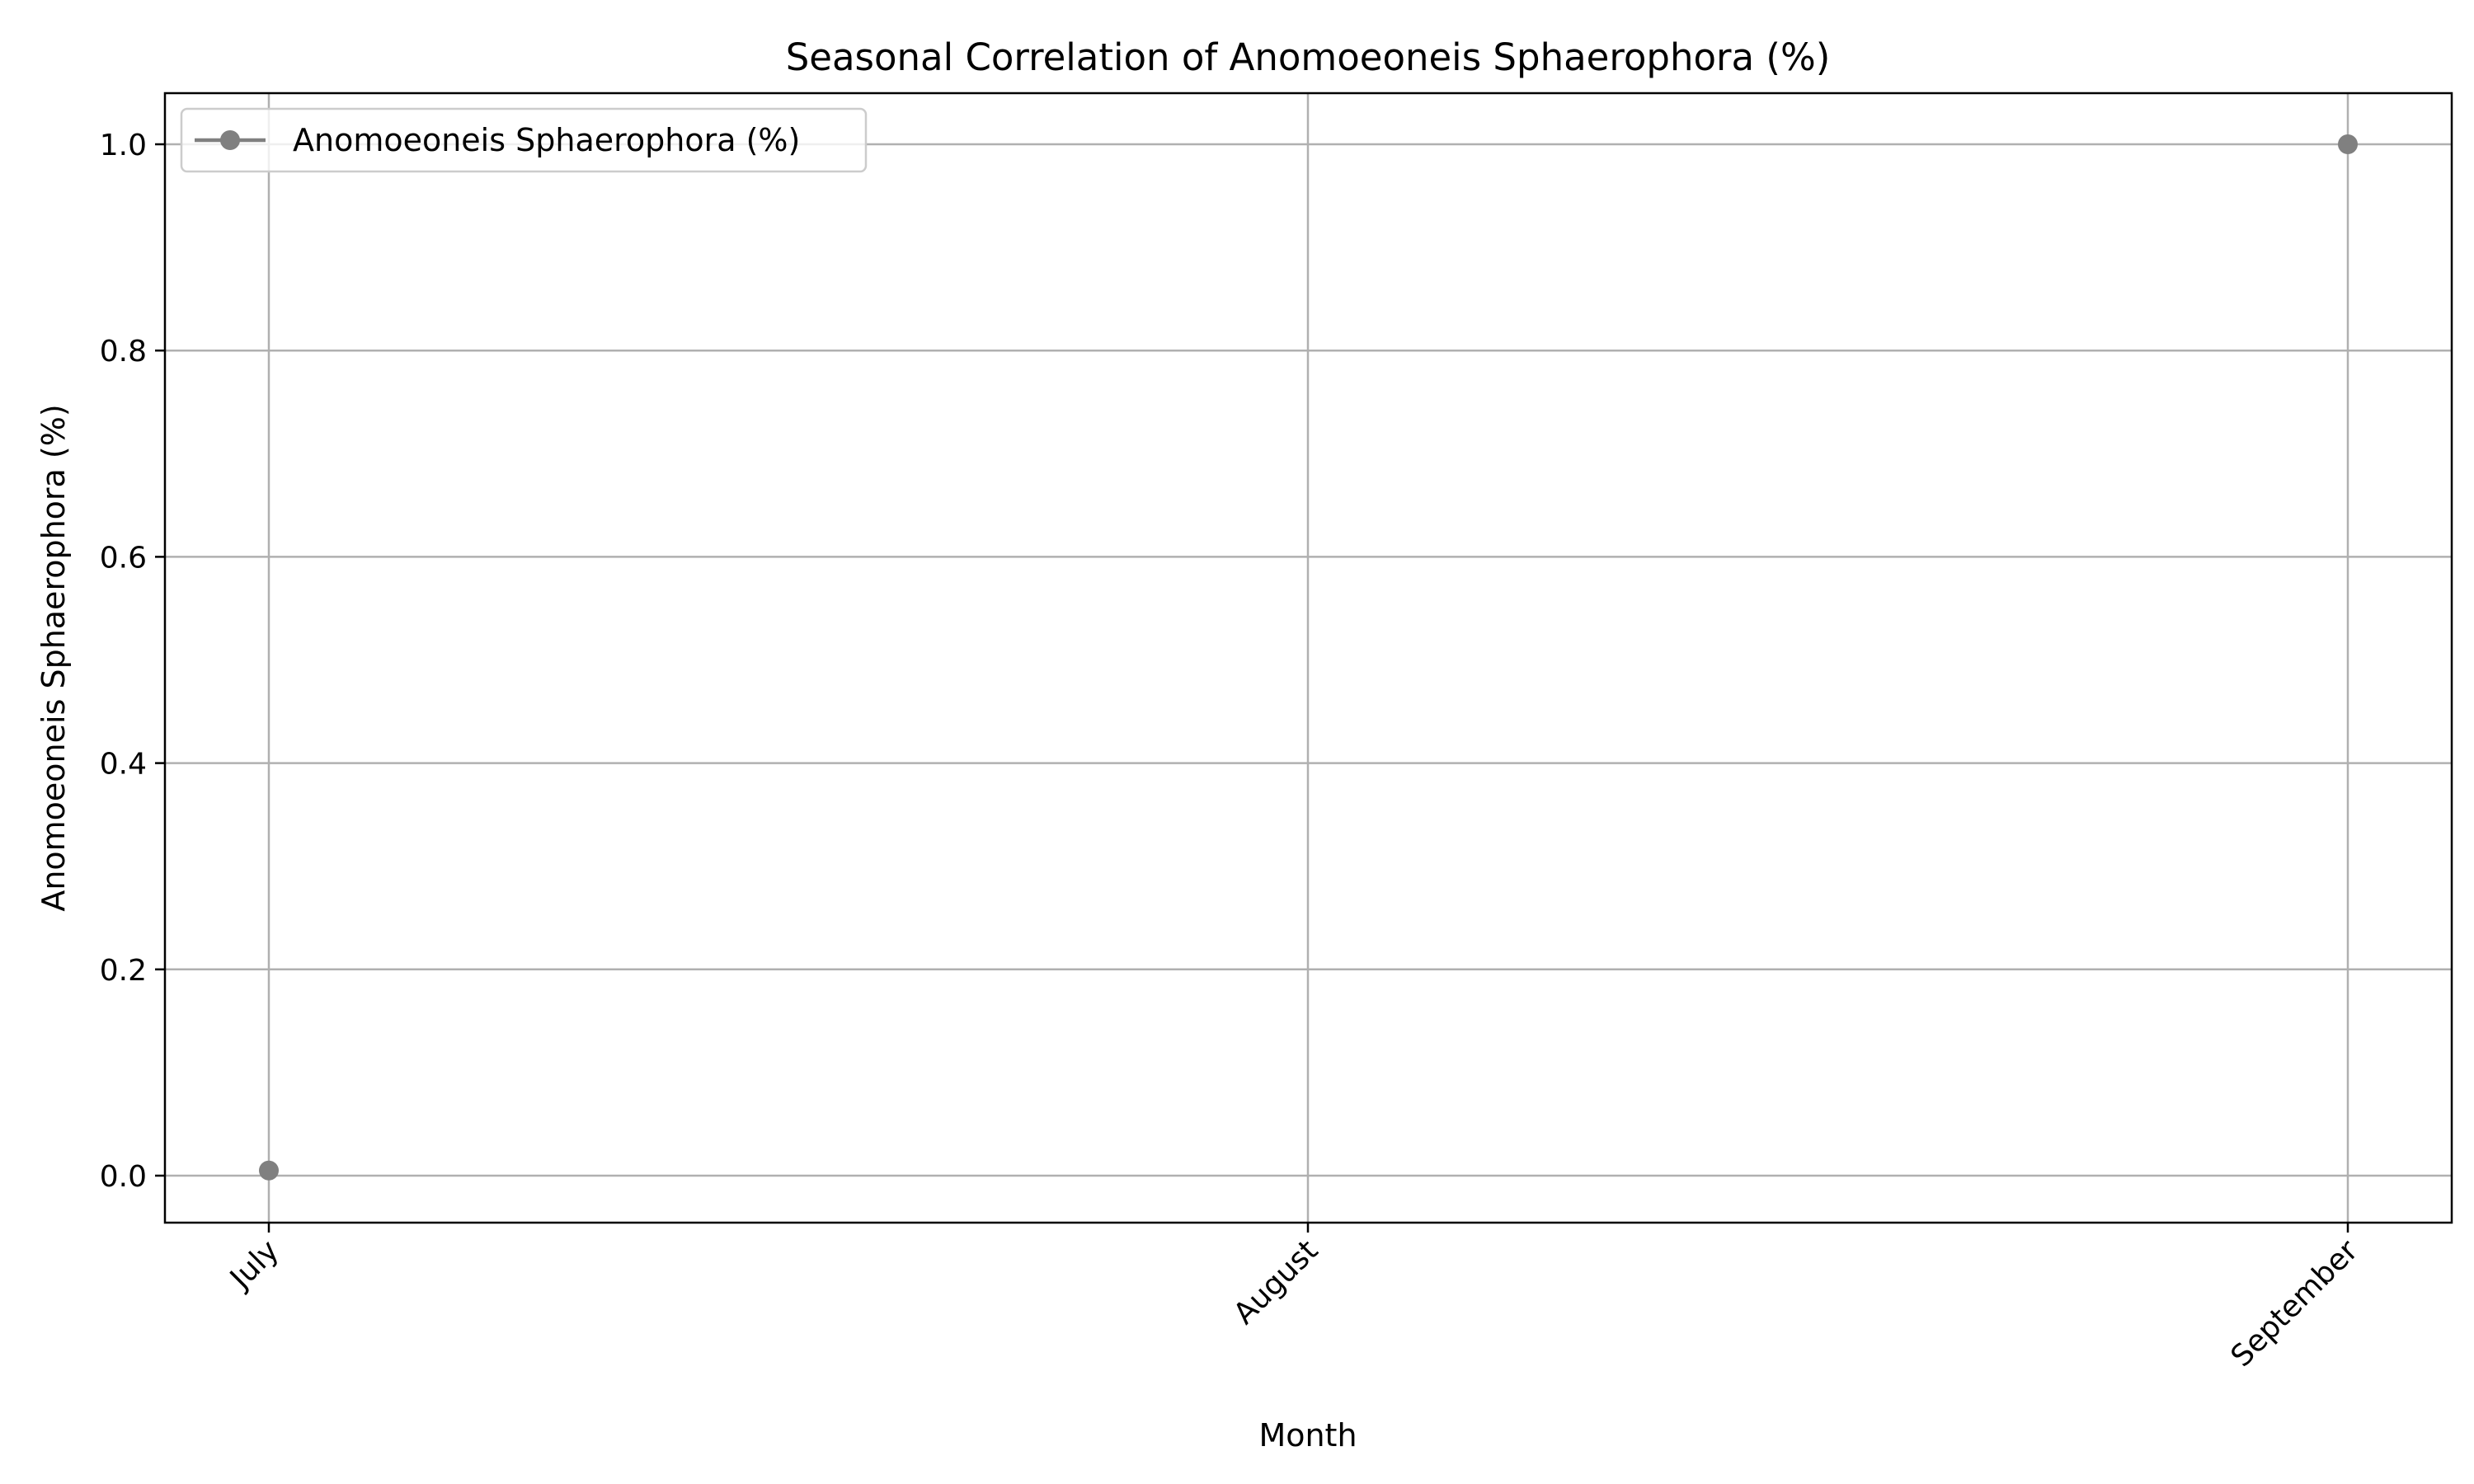 This screenshot has width=2474, height=1484. What do you see at coordinates (1307, 1435) in the screenshot?
I see `x-axis-label: Month` at bounding box center [1307, 1435].